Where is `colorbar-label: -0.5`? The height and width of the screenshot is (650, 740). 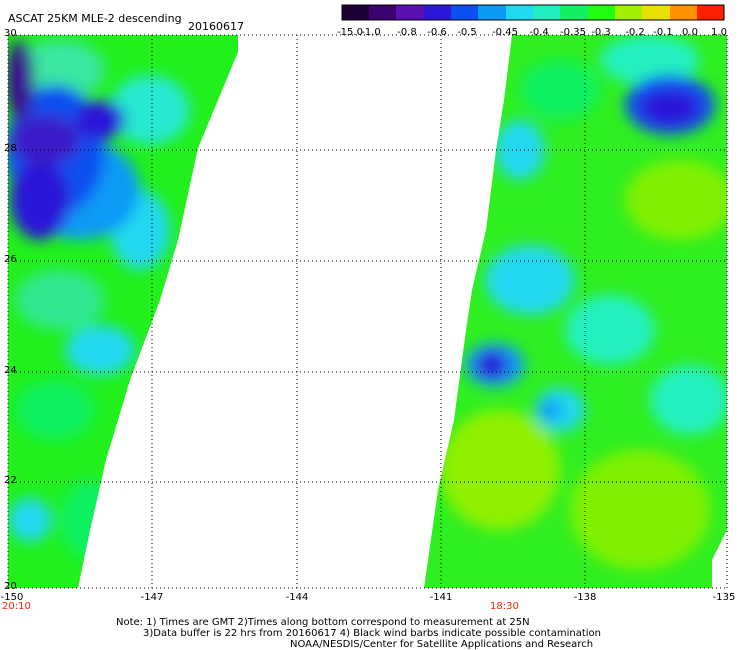 colorbar-label: -0.5 is located at coordinates (467, 32).